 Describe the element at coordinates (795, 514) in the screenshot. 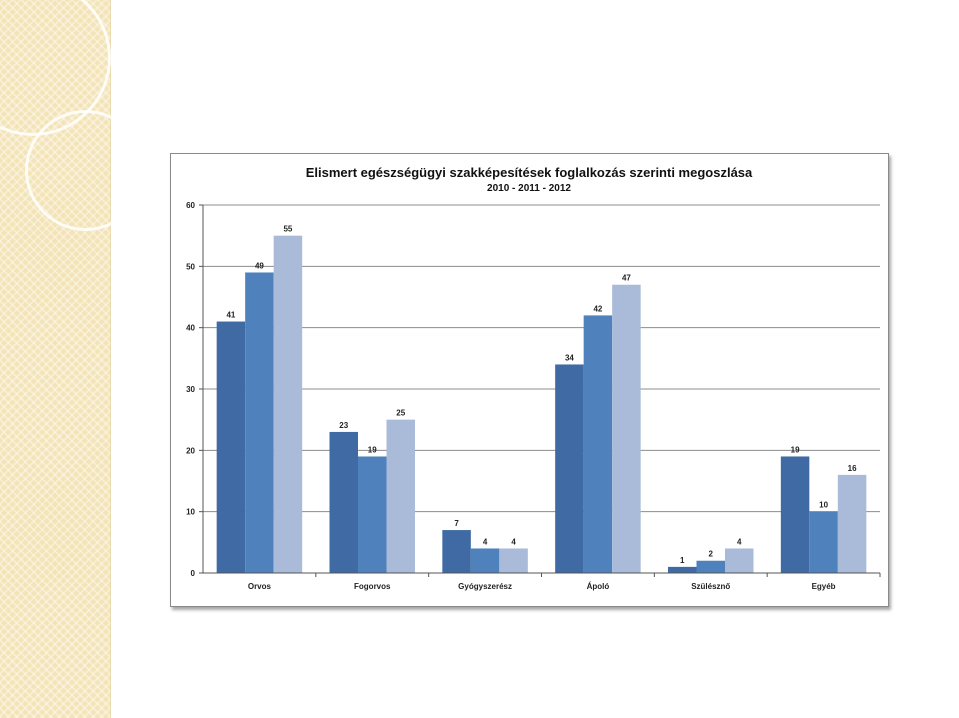

I see `bar-egyéb-1` at that location.